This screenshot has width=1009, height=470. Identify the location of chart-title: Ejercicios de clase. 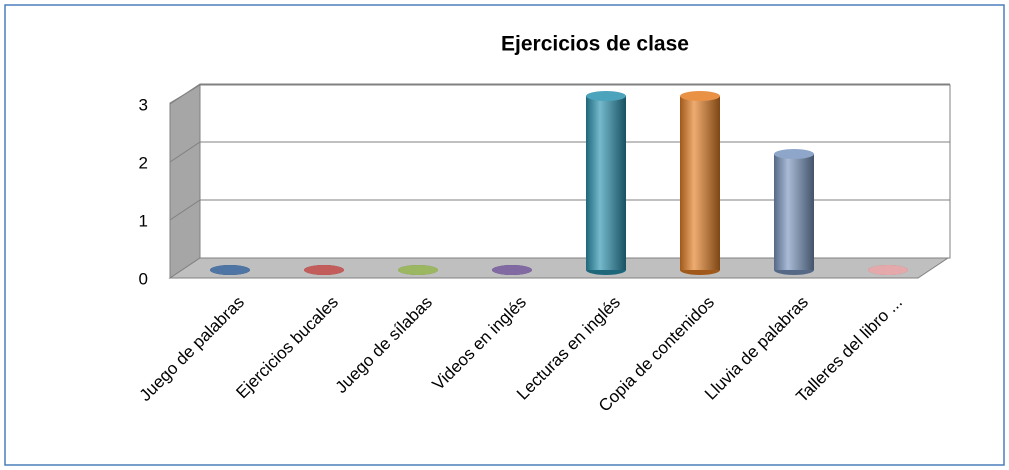
(595, 44).